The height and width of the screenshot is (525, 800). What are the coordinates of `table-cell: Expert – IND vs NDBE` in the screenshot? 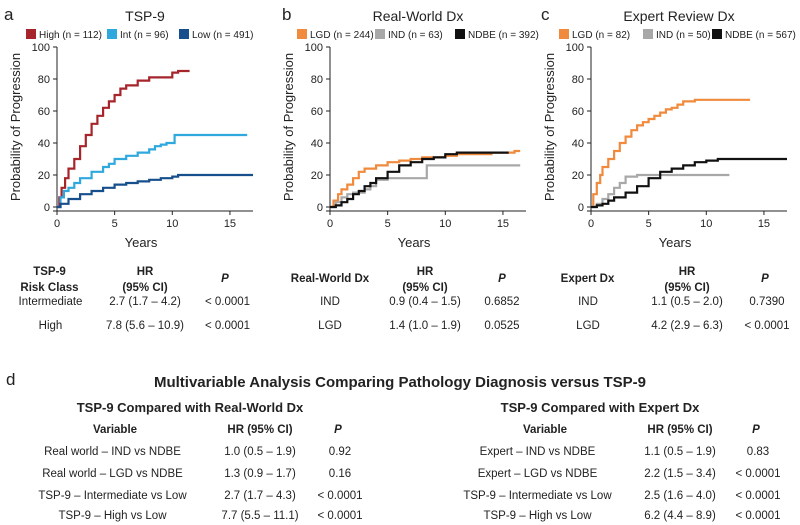 It's located at (537, 452).